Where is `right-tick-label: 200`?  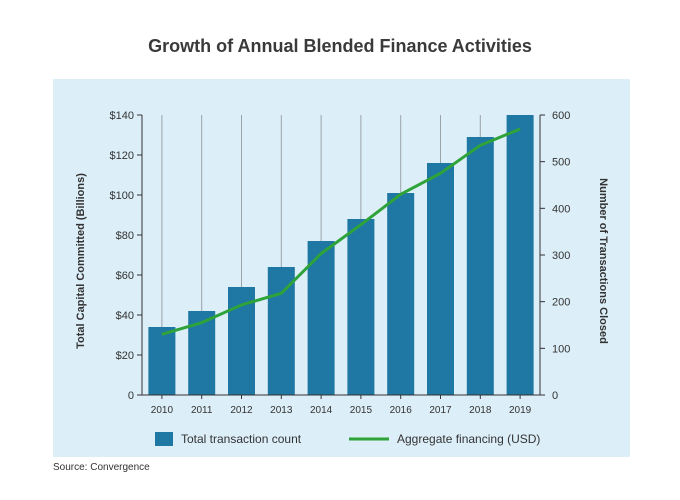 right-tick-label: 200 is located at coordinates (561, 303).